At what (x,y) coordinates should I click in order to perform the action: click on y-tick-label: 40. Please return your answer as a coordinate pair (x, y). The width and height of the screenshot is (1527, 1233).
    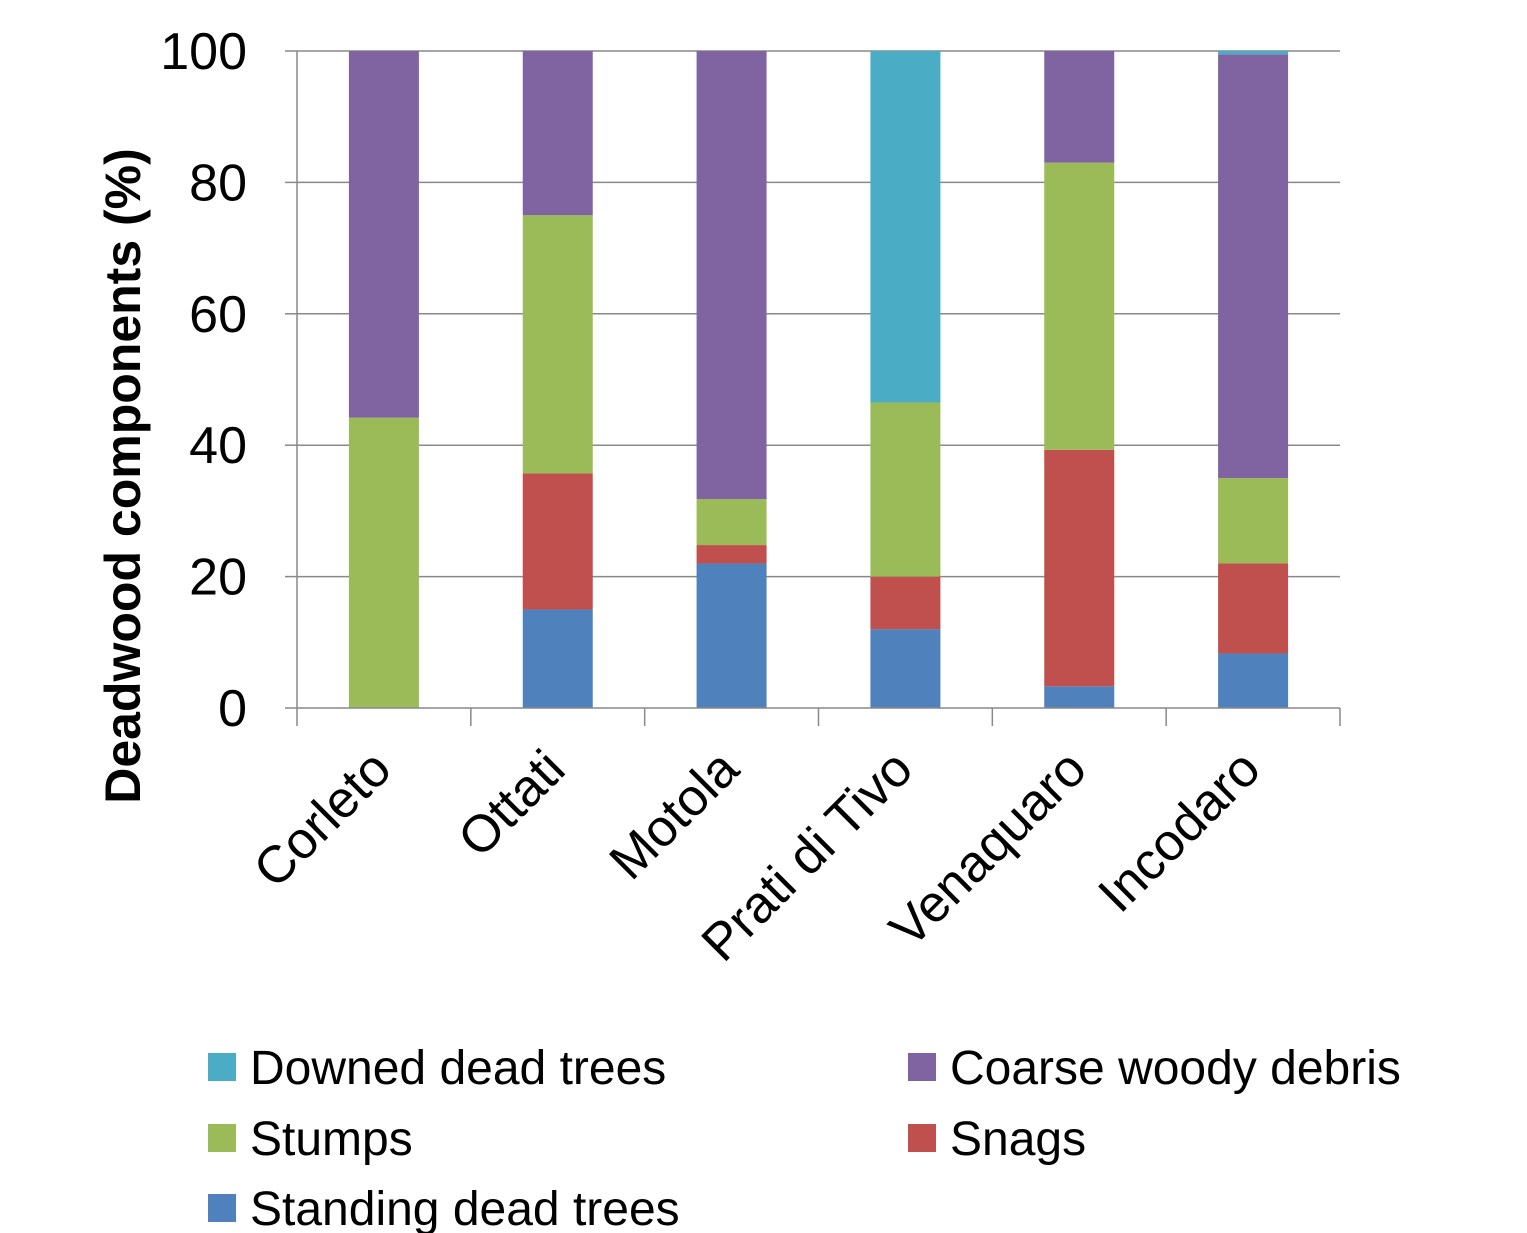
    Looking at the image, I should click on (218, 446).